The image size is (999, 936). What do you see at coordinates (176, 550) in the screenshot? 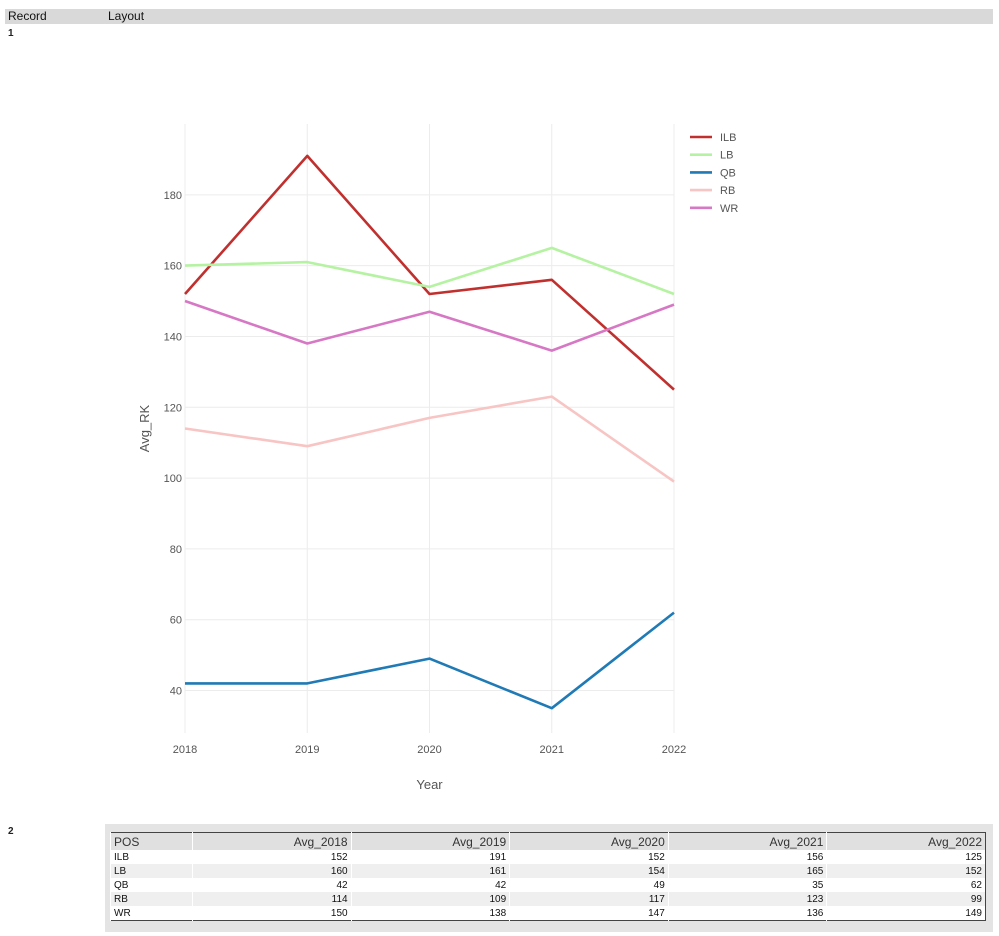
I see `y-tick-label: 80` at bounding box center [176, 550].